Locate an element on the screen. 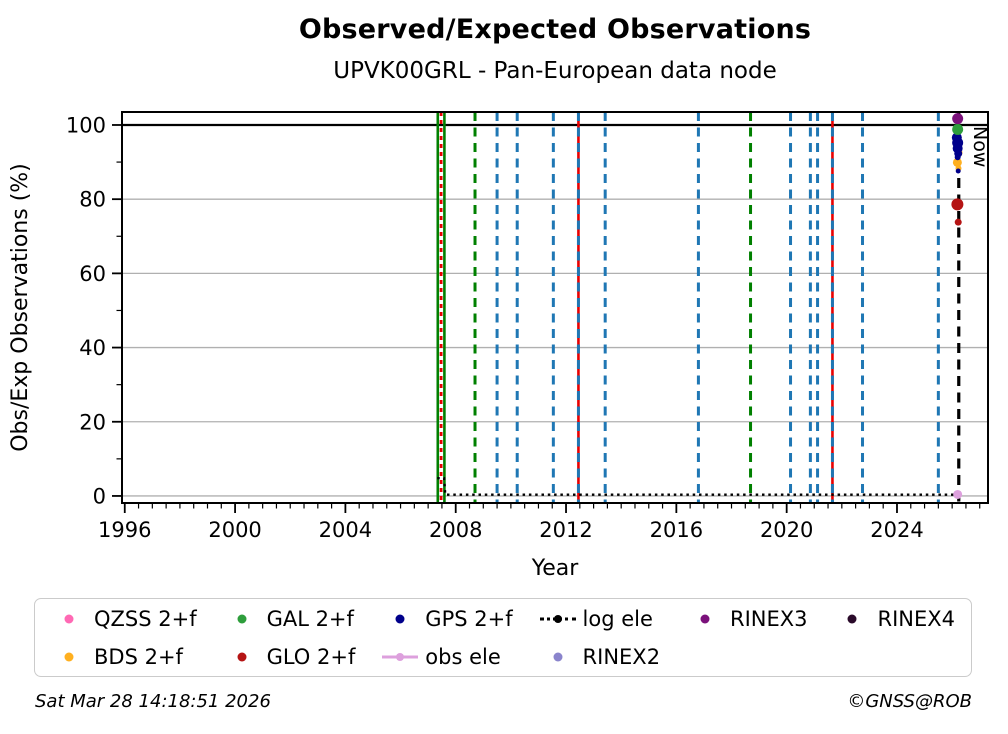 The height and width of the screenshot is (734, 1008). legend-item-bds-2-f: BDS 2+f is located at coordinates (124, 657).